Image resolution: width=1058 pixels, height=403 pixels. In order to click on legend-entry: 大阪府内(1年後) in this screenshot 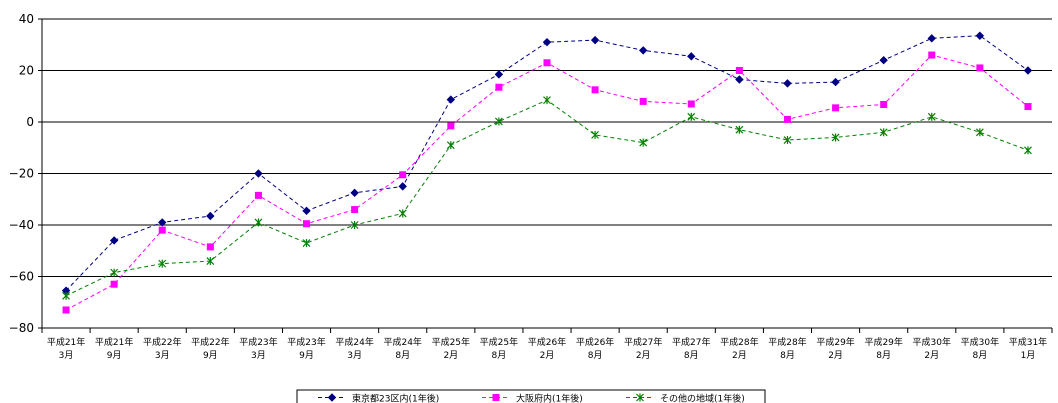, I will do `click(532, 398)`.